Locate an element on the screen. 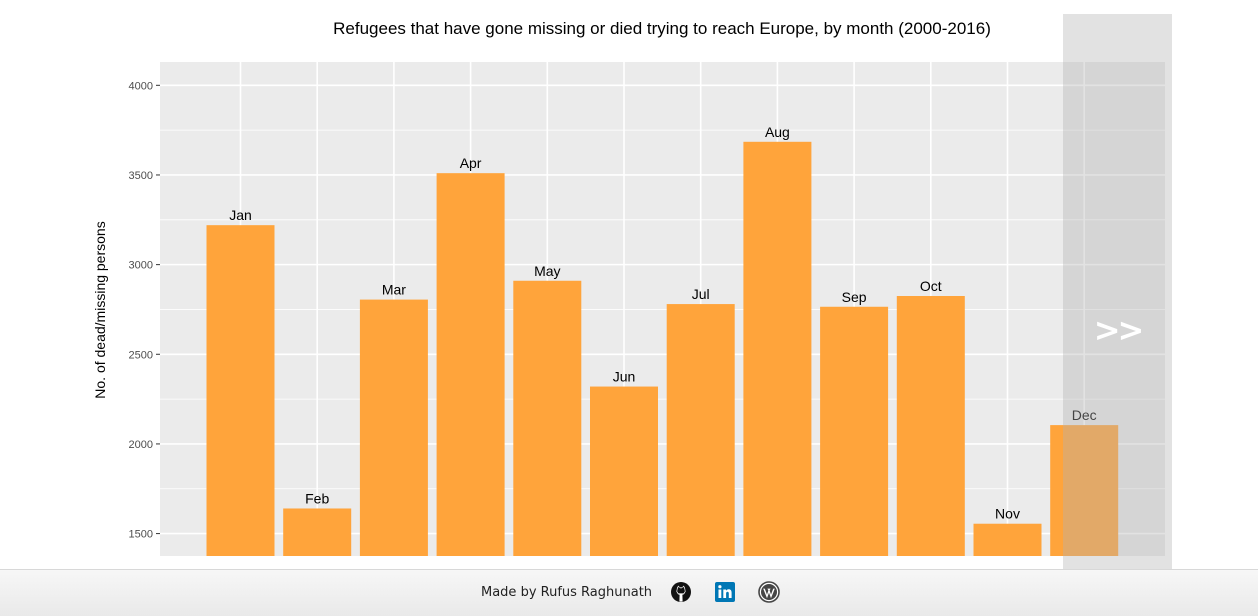 This screenshot has height=616, width=1258. bar-mar is located at coordinates (393, 427).